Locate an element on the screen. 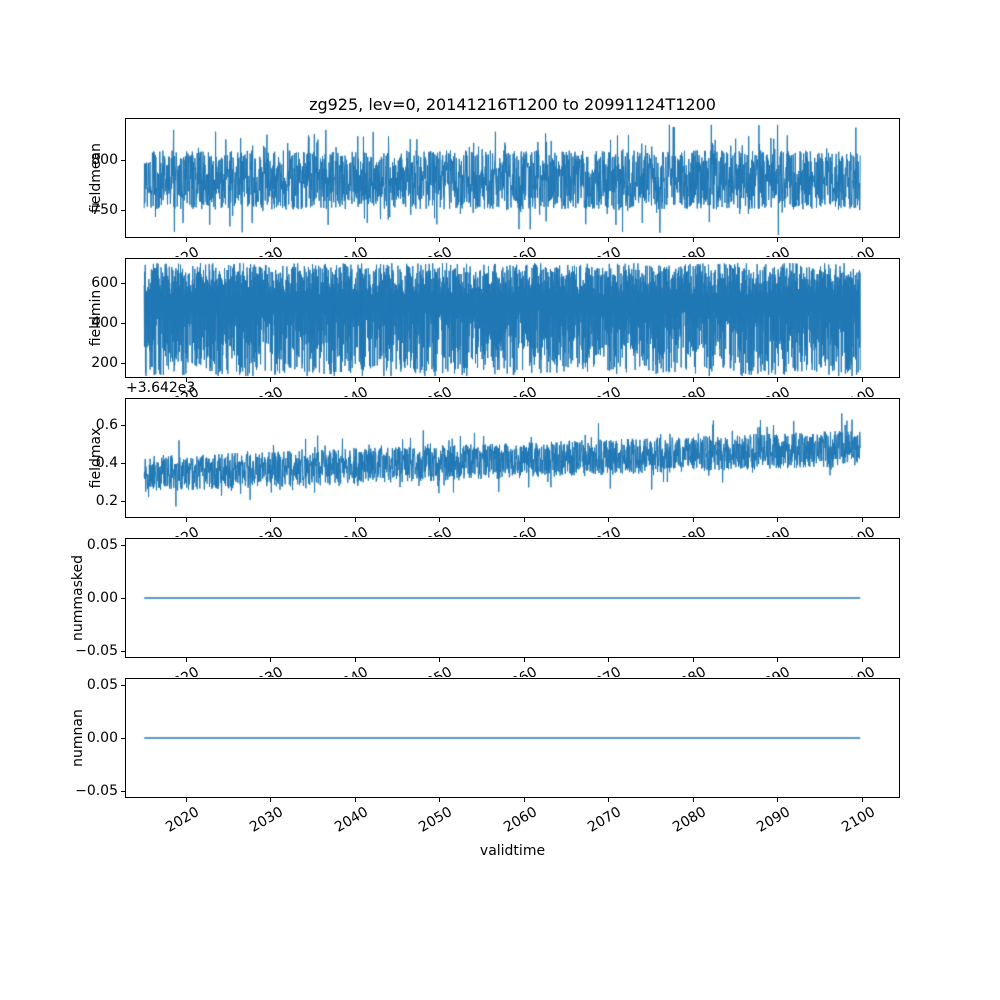 The image size is (1000, 1000). y-tick-label: 0.4 is located at coordinates (106, 462).